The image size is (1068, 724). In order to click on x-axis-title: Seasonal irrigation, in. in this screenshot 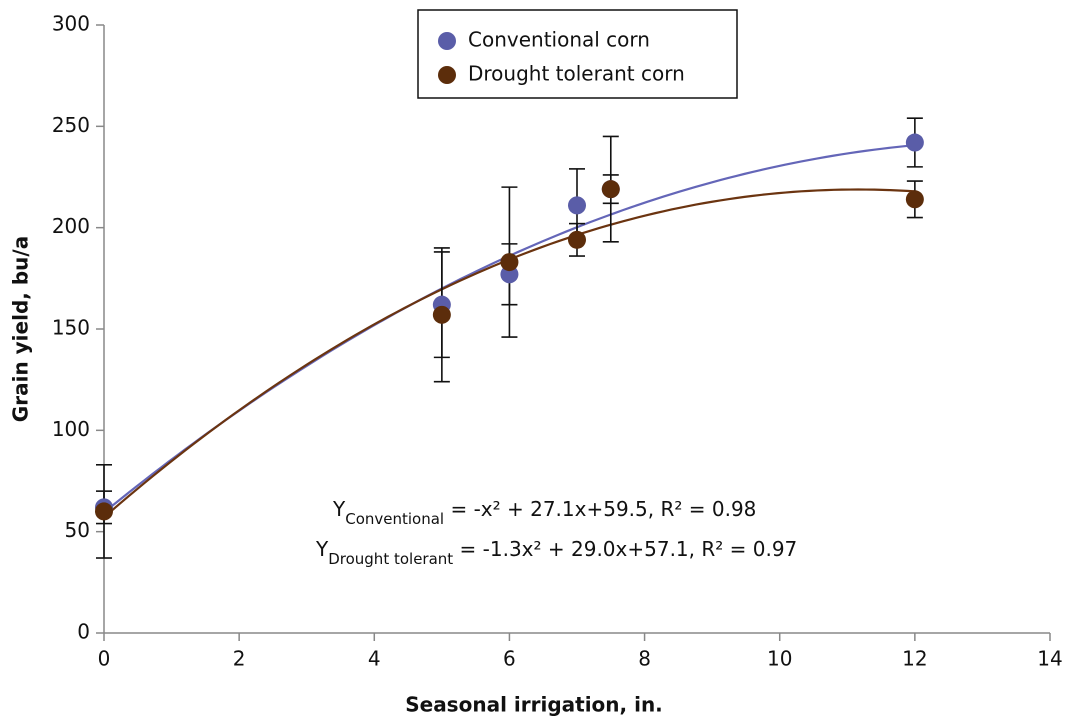, I will do `click(534, 705)`.